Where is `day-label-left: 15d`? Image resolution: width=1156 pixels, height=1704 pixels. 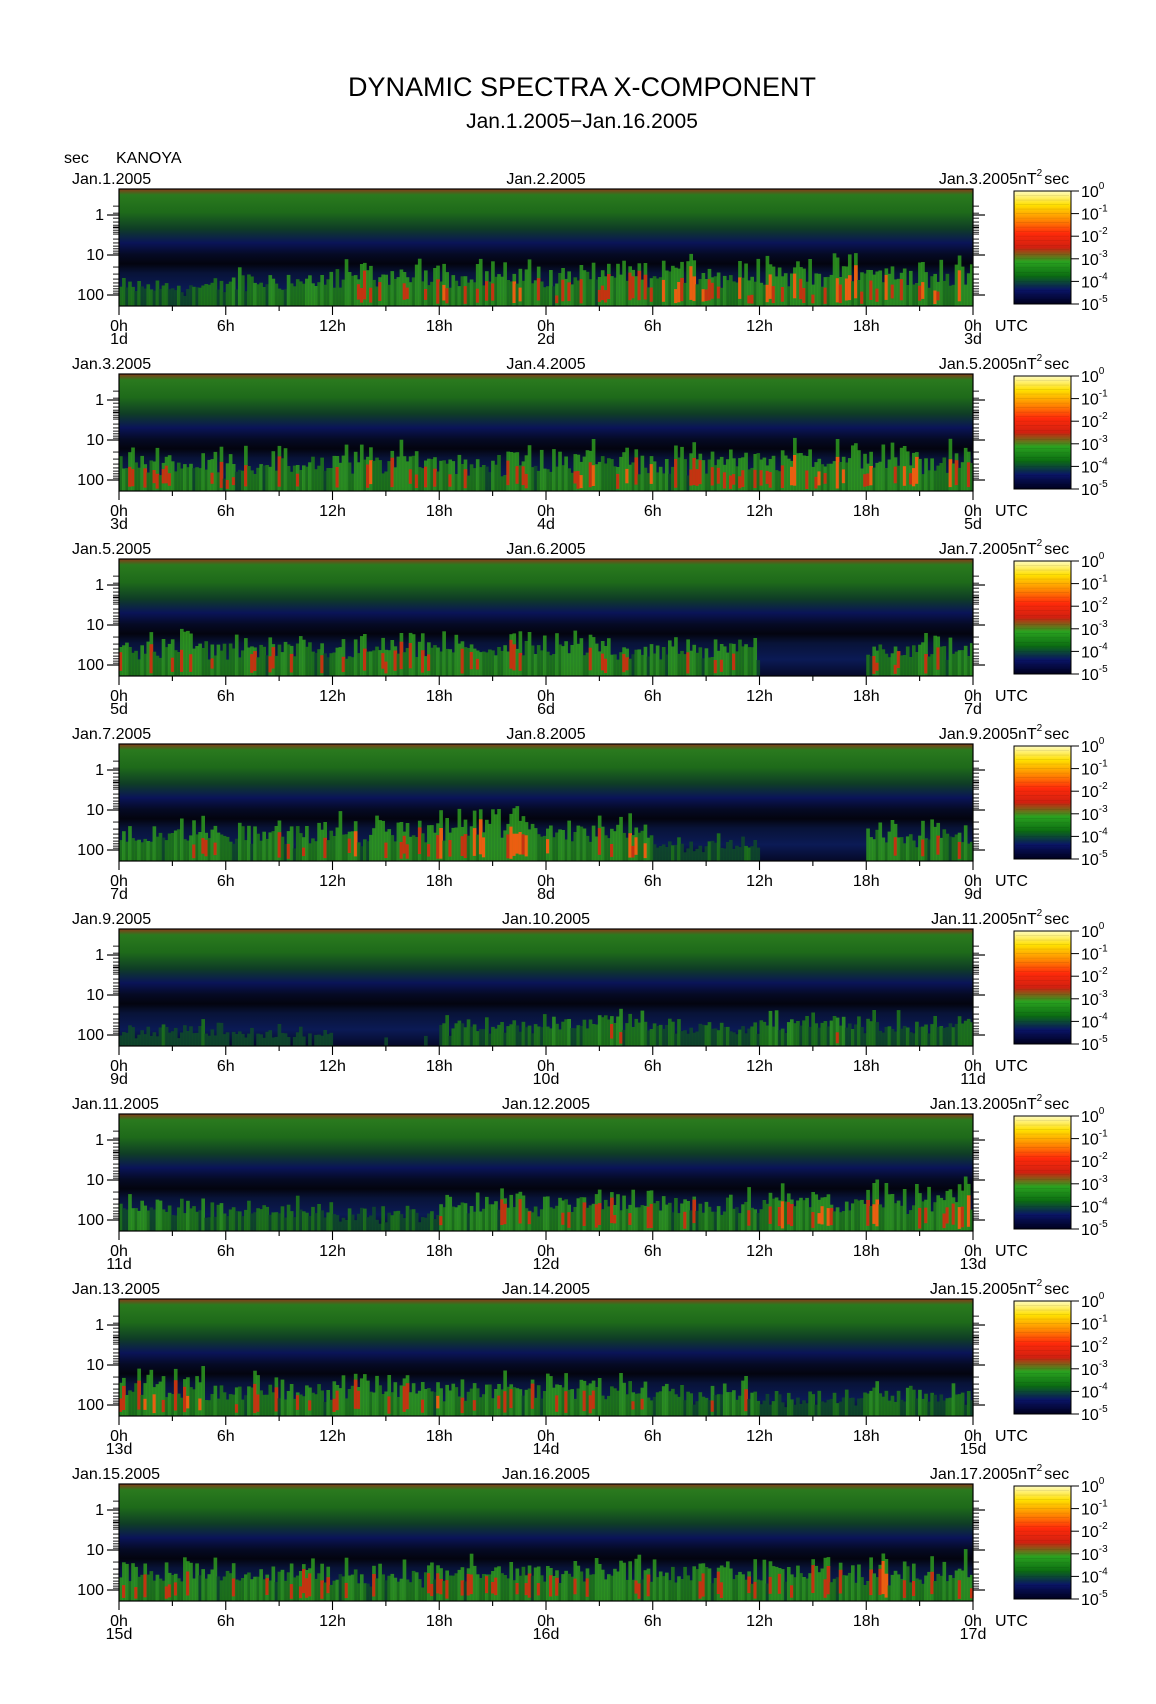 day-label-left: 15d is located at coordinates (119, 1634).